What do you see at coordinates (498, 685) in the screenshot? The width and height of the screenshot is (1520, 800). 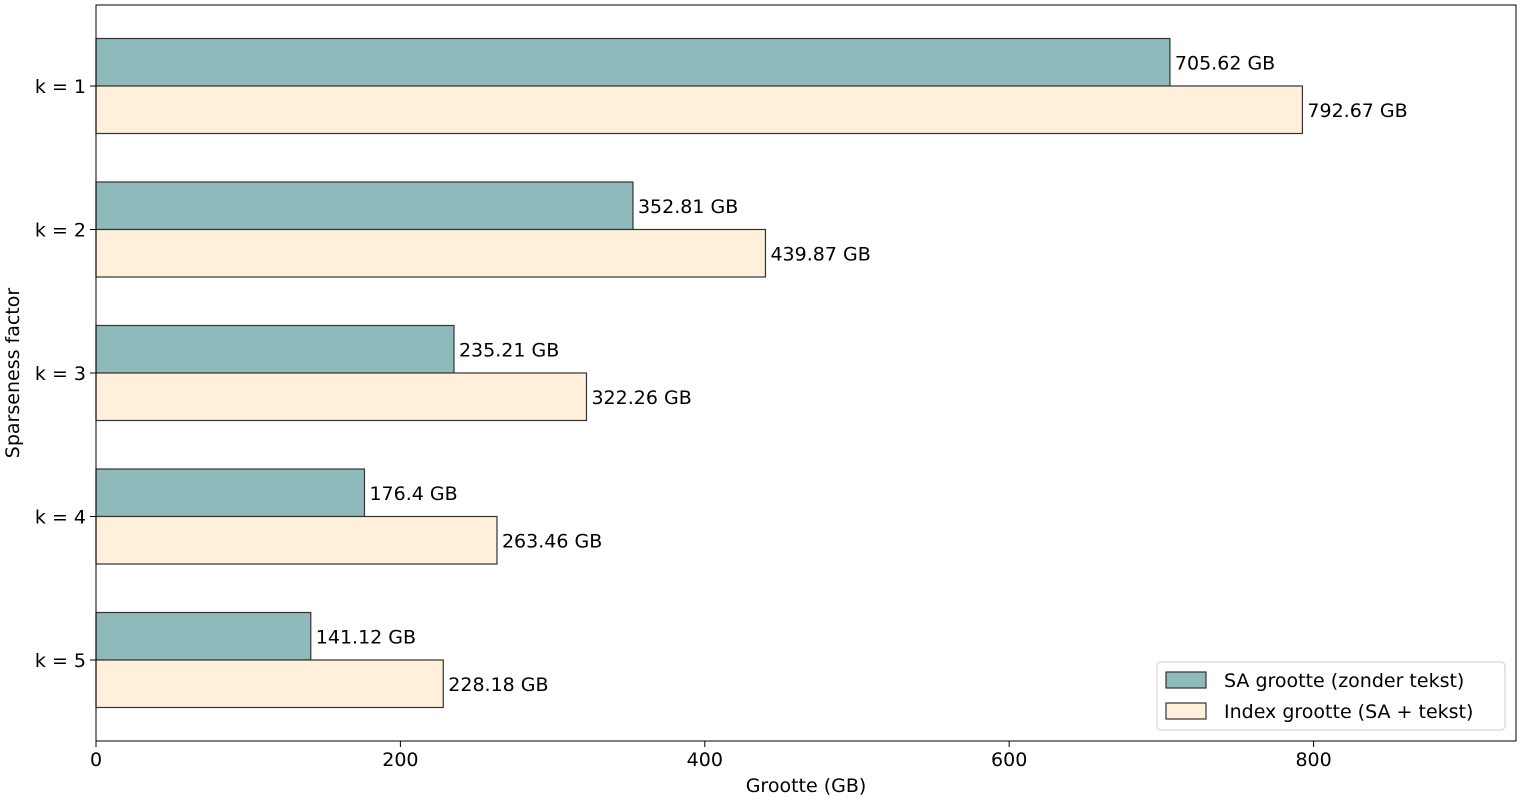 I see `bar-value-label: 228.18 GB` at bounding box center [498, 685].